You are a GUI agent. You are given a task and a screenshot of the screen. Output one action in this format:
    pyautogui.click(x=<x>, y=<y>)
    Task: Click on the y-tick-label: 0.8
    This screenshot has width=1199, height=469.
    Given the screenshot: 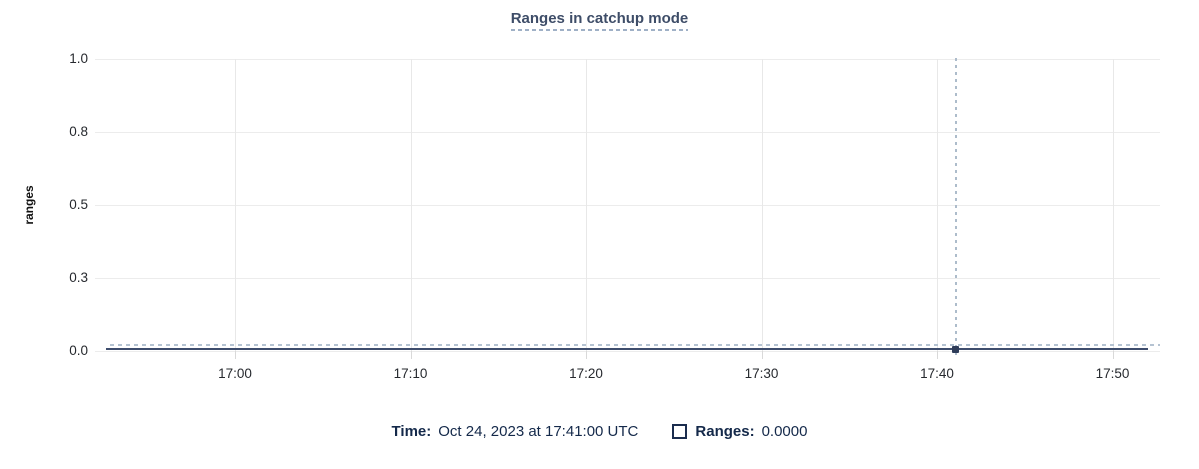 What is the action you would take?
    pyautogui.click(x=78, y=131)
    